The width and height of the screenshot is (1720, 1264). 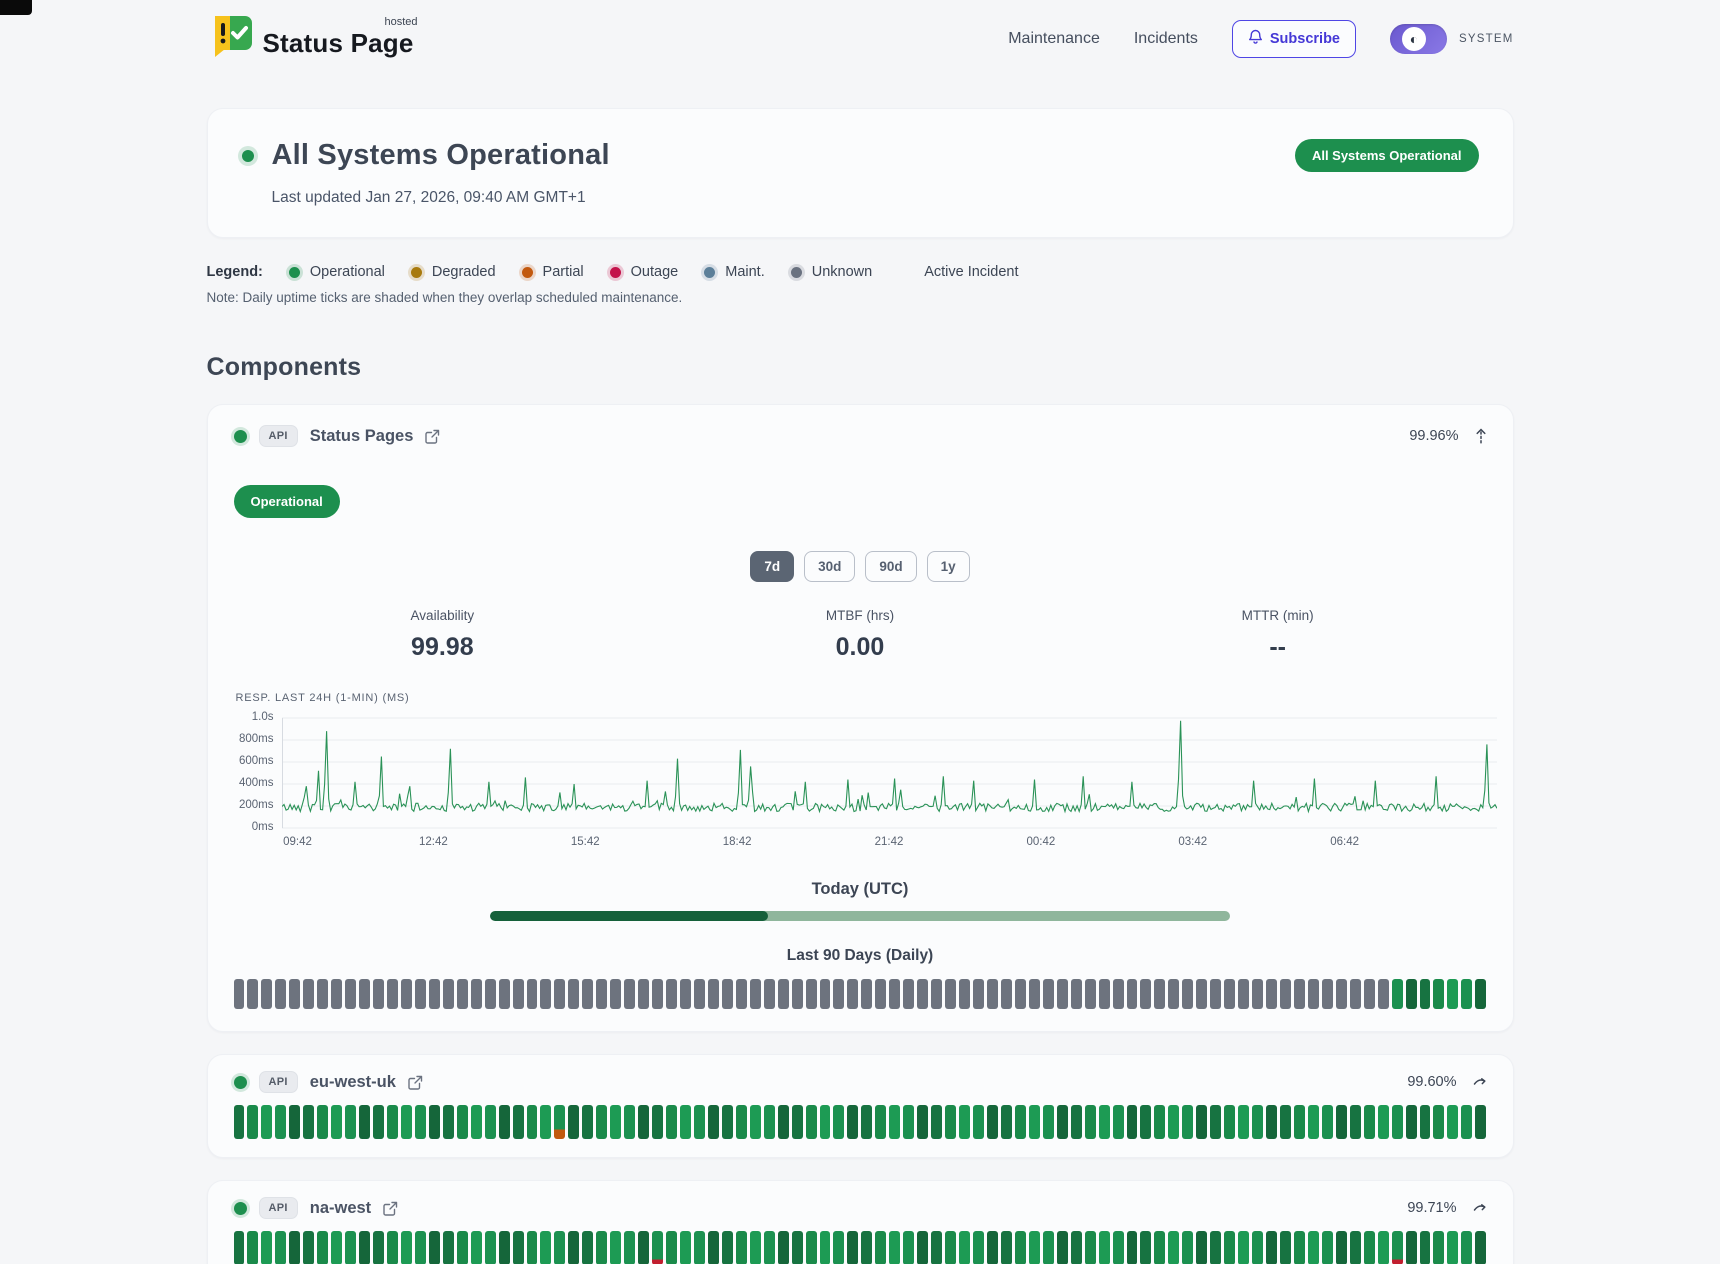 What do you see at coordinates (830, 566) in the screenshot?
I see `range-button-30d: 30d` at bounding box center [830, 566].